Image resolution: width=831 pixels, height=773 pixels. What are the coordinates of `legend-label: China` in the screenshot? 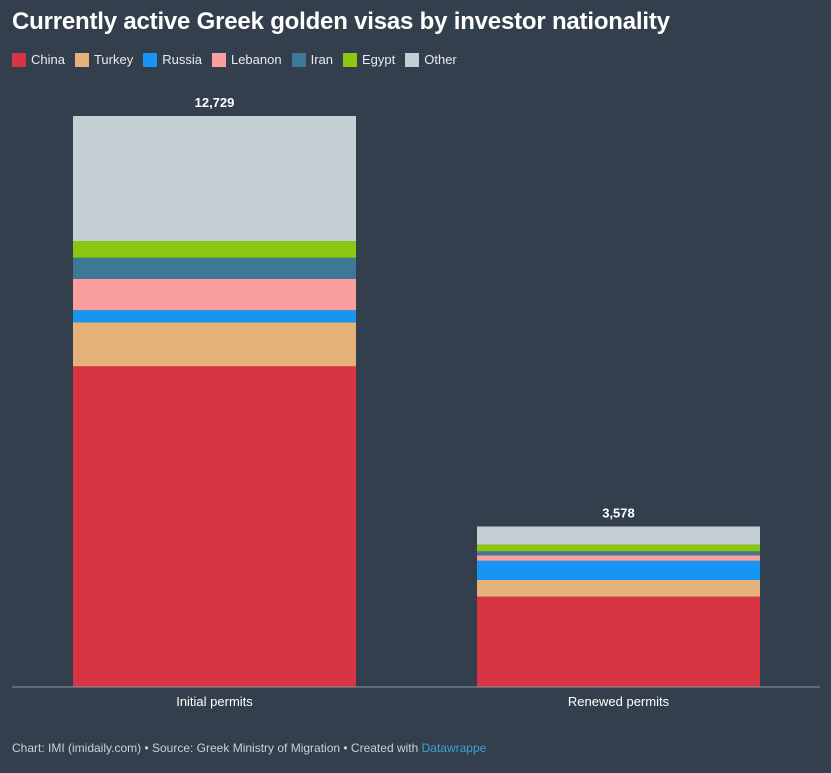 It's located at (48, 59).